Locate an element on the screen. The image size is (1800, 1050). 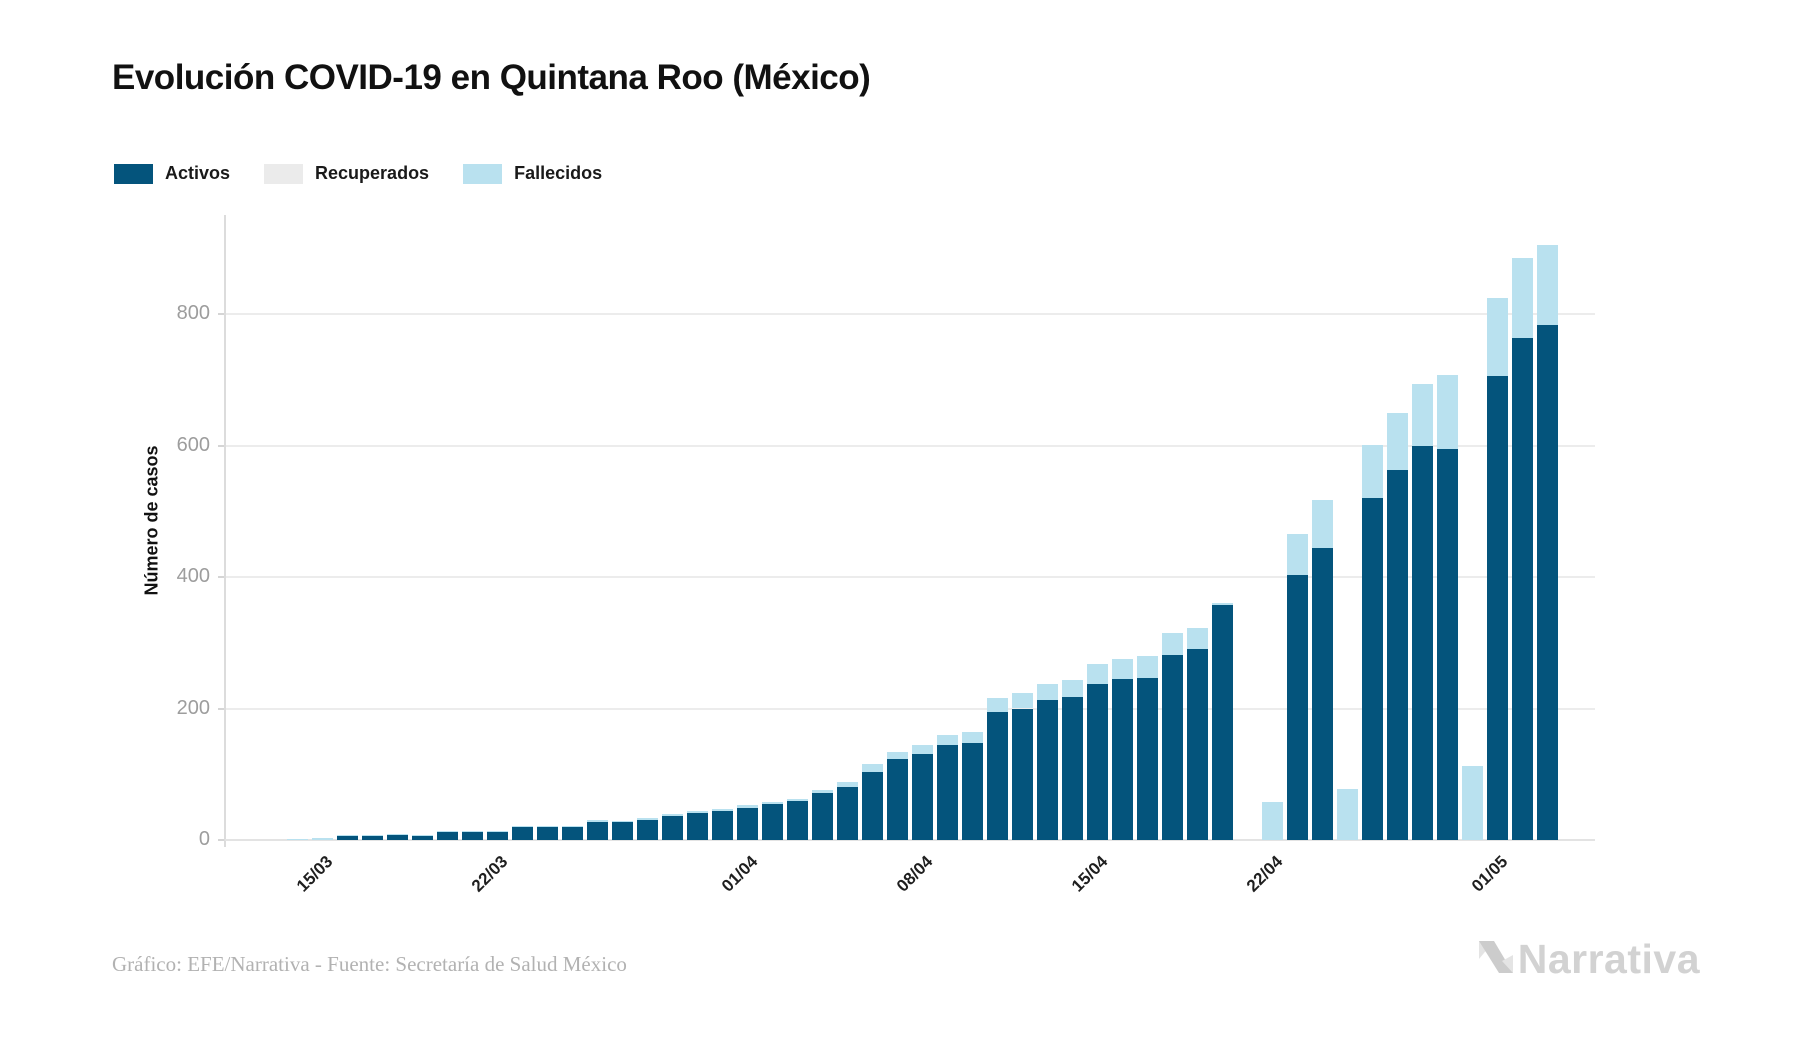
bar-24/03-fallecidos is located at coordinates (547, 826).